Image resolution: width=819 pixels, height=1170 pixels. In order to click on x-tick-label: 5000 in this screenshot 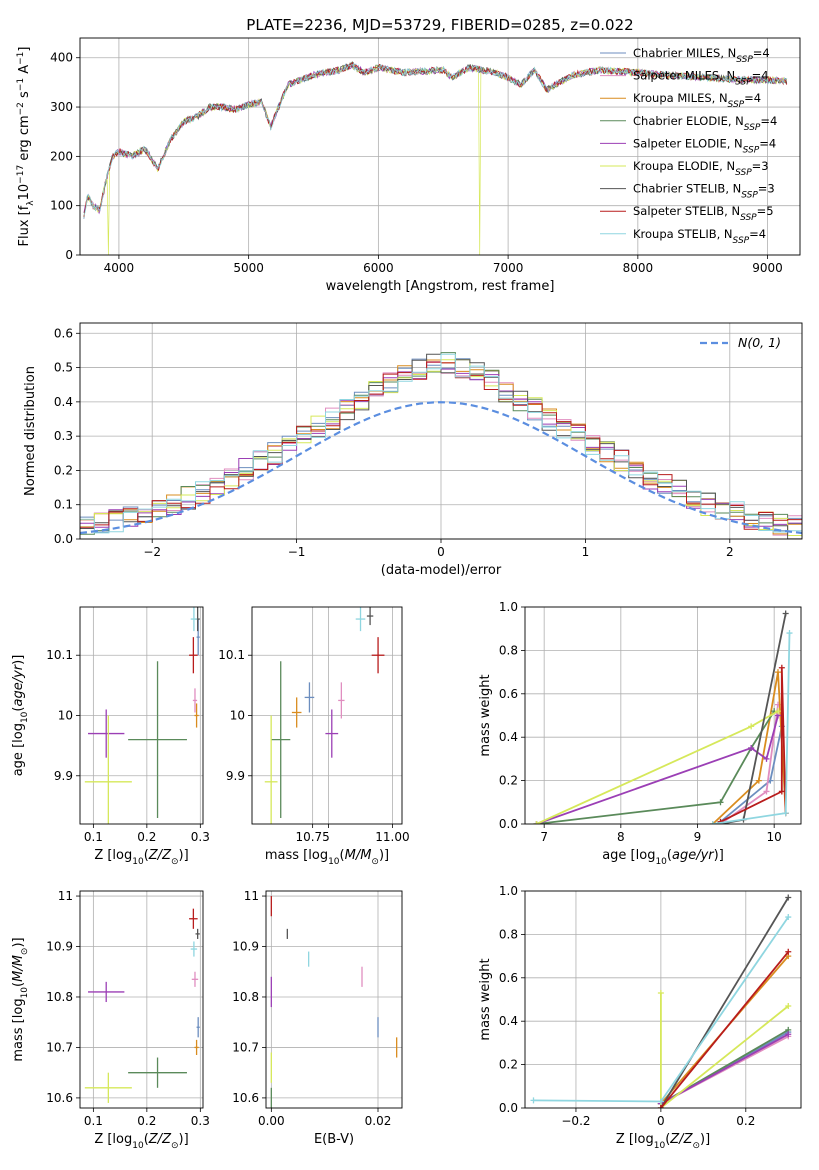, I will do `click(248, 268)`.